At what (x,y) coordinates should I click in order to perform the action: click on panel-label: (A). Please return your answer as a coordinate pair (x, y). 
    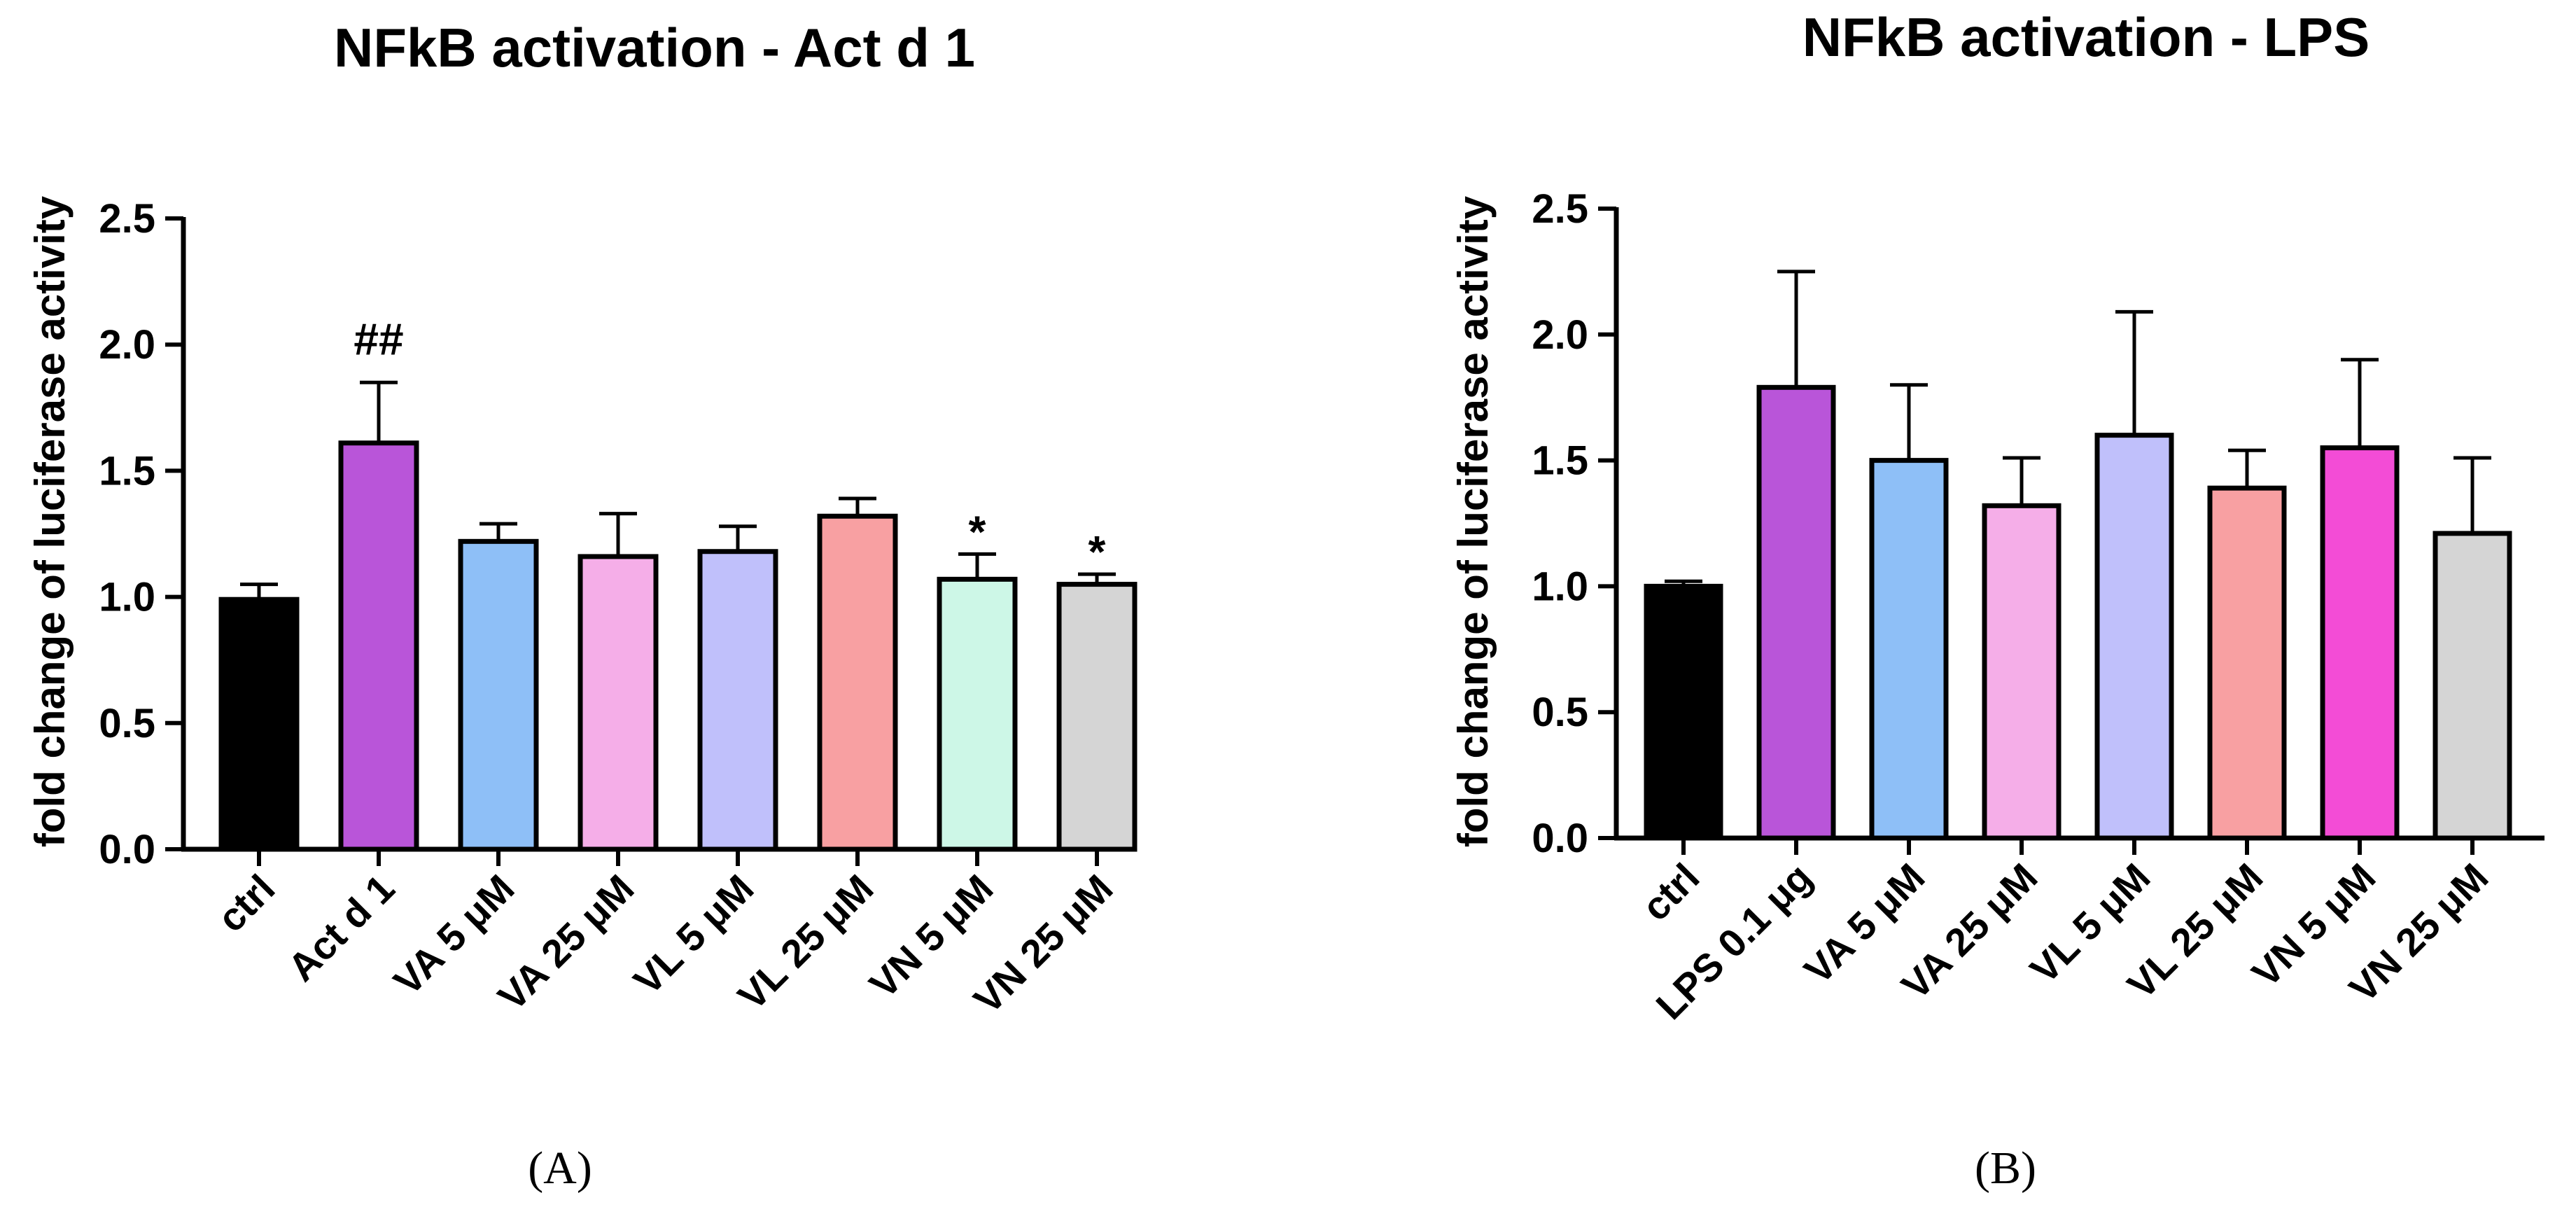
    Looking at the image, I should click on (560, 1168).